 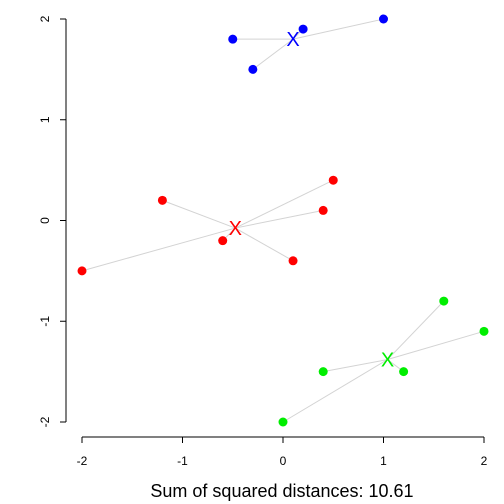 I want to click on y-tick-label: 0, so click(x=45, y=220).